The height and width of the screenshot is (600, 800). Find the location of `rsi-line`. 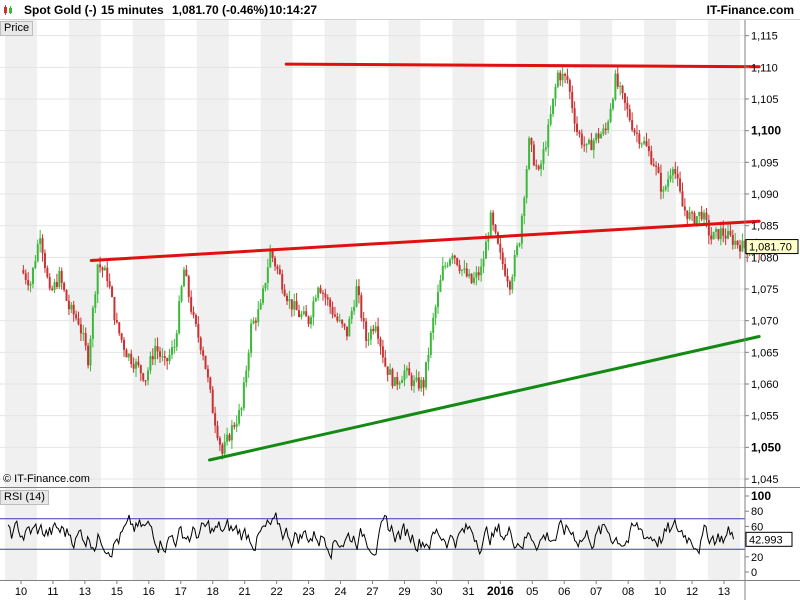

rsi-line is located at coordinates (371, 536).